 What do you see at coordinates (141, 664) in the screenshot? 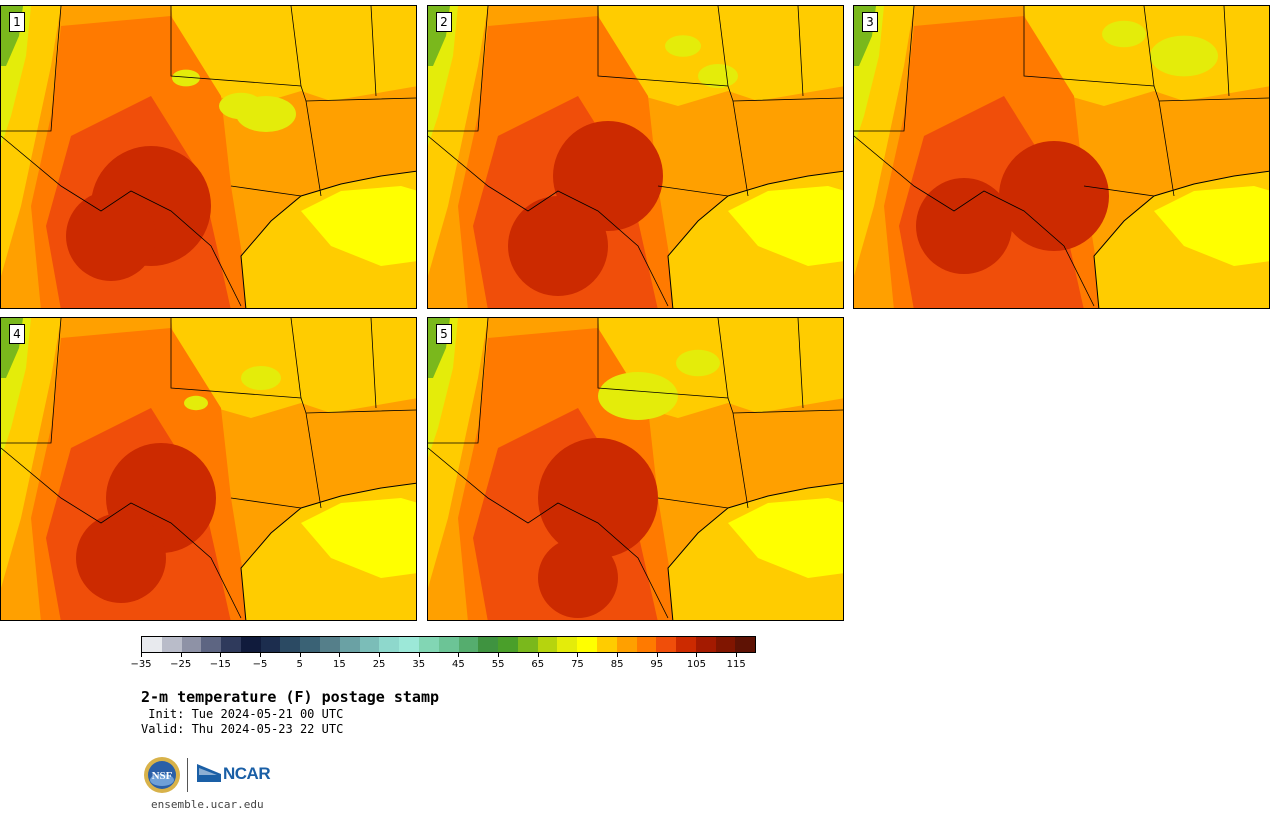
I see `colorbar-tick-label: −35` at bounding box center [141, 664].